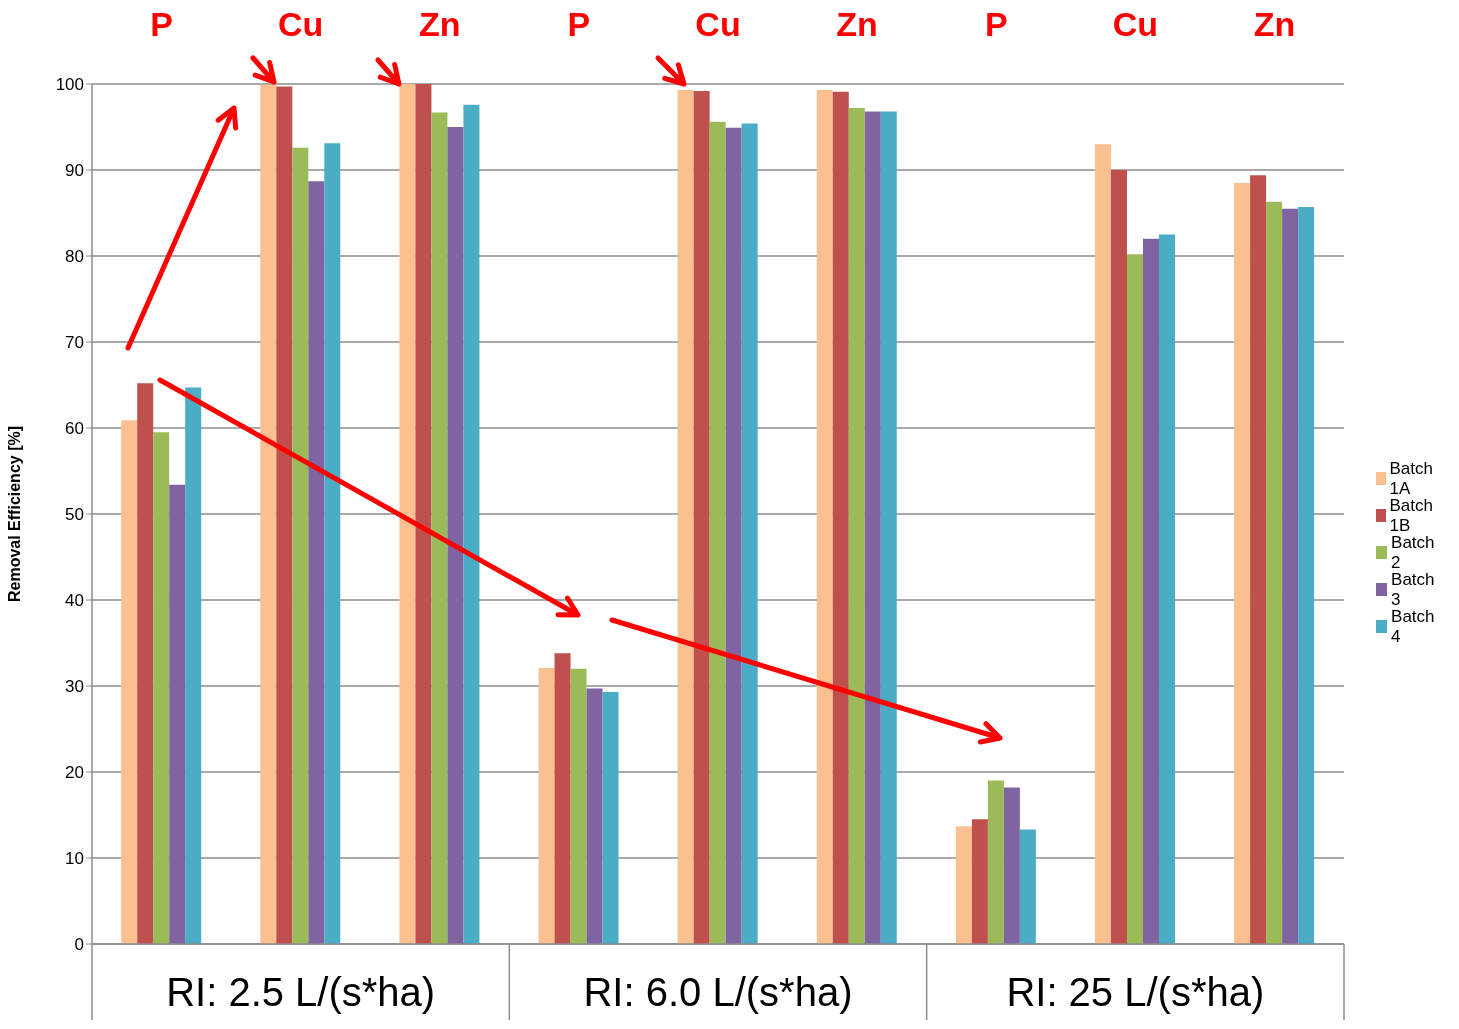 The height and width of the screenshot is (1029, 1459). Describe the element at coordinates (69, 85) in the screenshot. I see `y-tick-label: 100` at that location.